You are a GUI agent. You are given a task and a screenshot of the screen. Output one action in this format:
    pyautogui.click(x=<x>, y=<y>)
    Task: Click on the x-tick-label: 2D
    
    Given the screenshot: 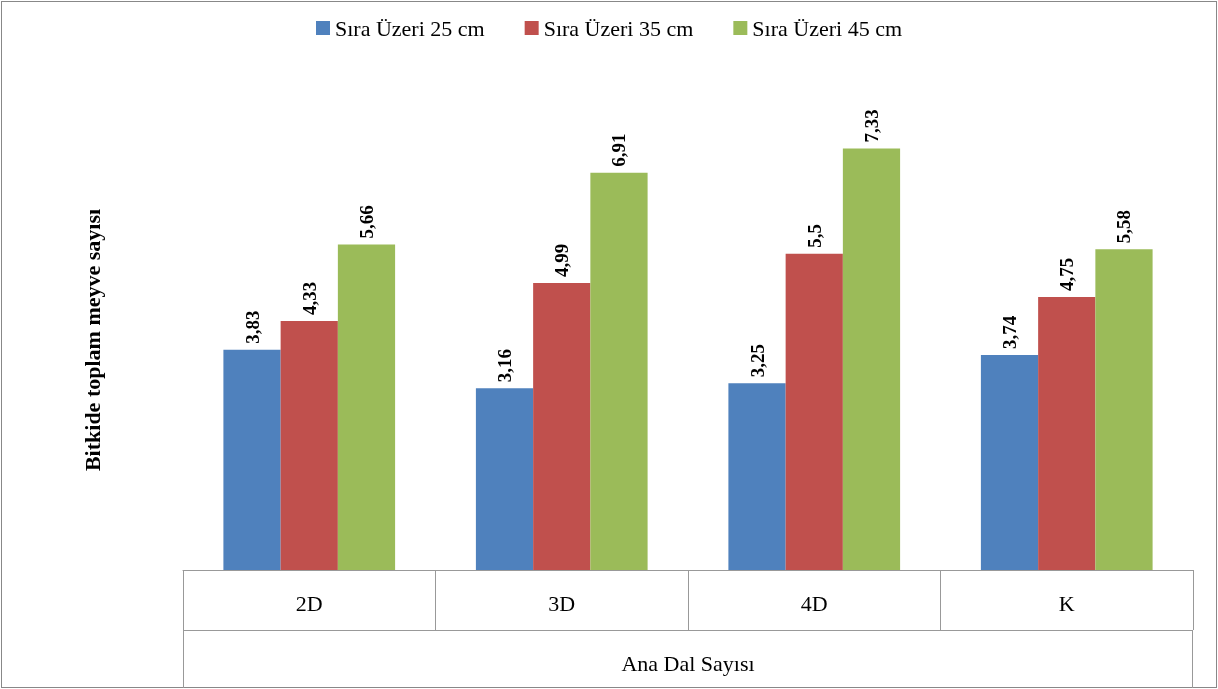 What is the action you would take?
    pyautogui.click(x=309, y=603)
    